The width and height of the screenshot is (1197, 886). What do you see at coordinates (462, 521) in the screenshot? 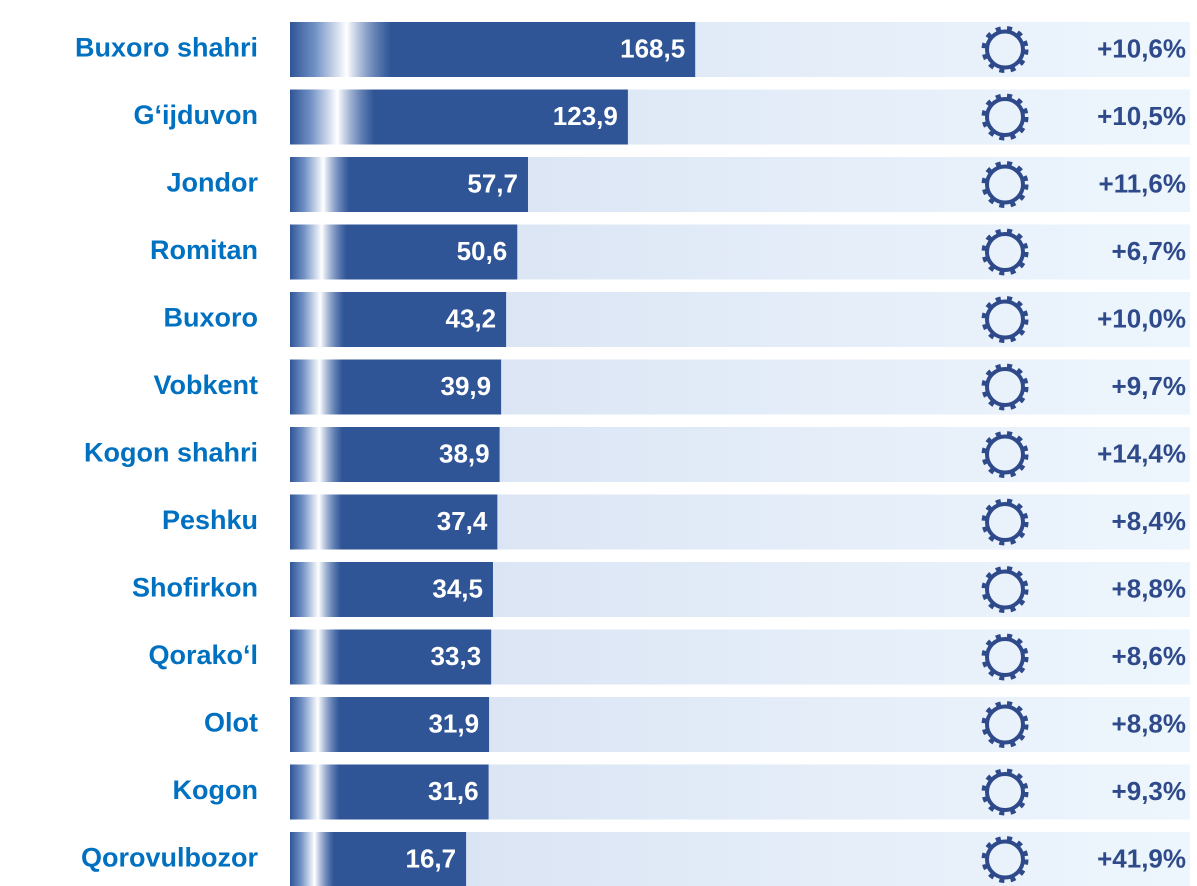
I see `value-label: 37,4` at bounding box center [462, 521].